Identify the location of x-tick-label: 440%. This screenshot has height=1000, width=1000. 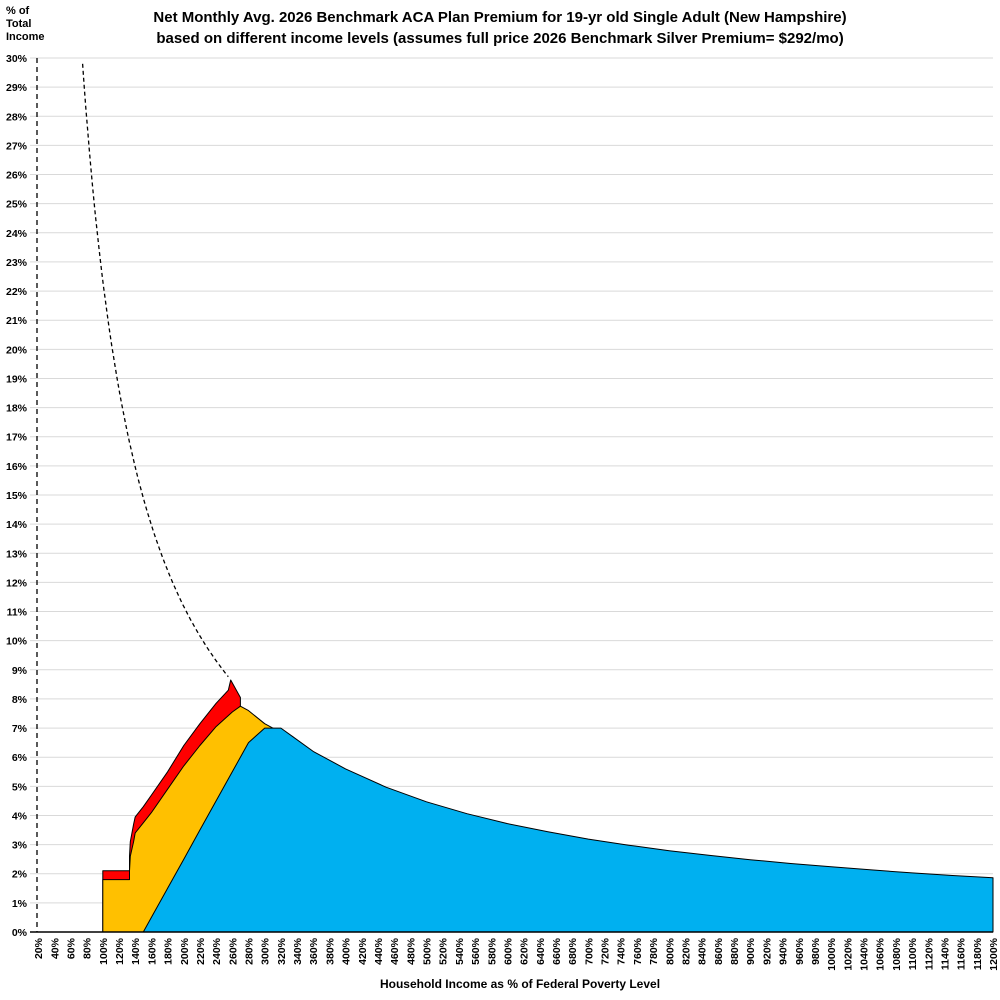
(379, 951).